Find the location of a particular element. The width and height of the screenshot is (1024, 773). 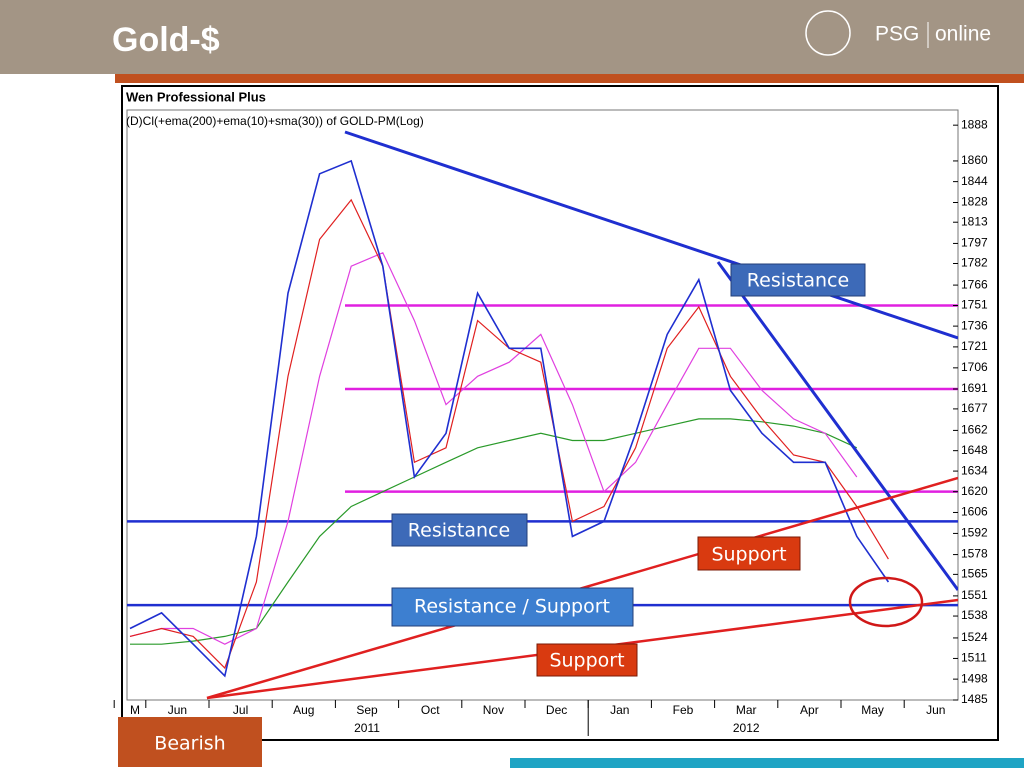

annotation: Bearish is located at coordinates (190, 742).